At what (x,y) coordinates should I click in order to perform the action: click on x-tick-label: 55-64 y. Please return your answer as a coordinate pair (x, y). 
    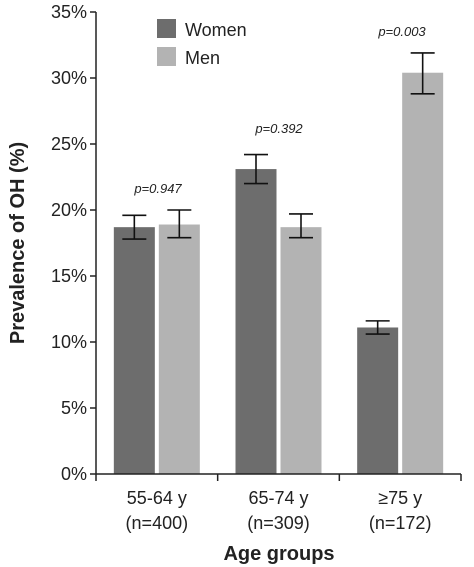
    Looking at the image, I should click on (157, 498).